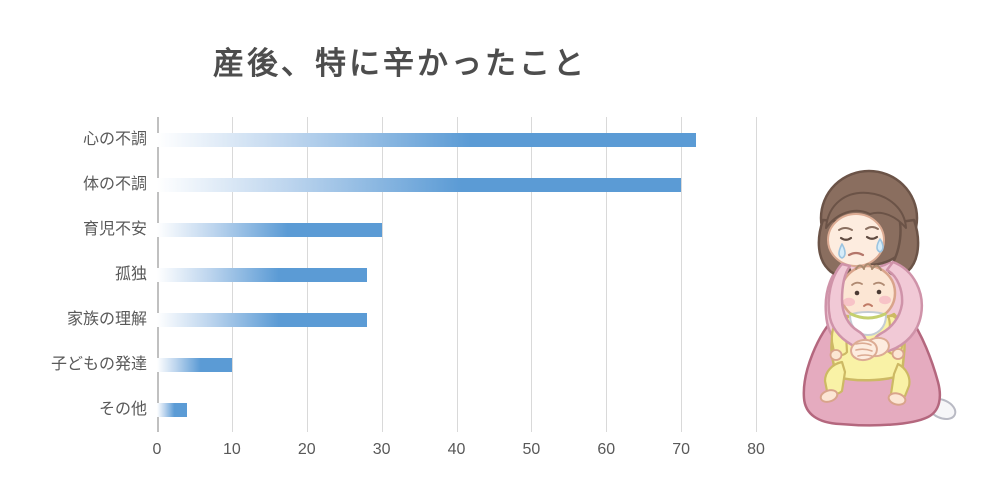 The image size is (1000, 500). What do you see at coordinates (400, 63) in the screenshot?
I see `chart-title: 産後、特に辛かったこと` at bounding box center [400, 63].